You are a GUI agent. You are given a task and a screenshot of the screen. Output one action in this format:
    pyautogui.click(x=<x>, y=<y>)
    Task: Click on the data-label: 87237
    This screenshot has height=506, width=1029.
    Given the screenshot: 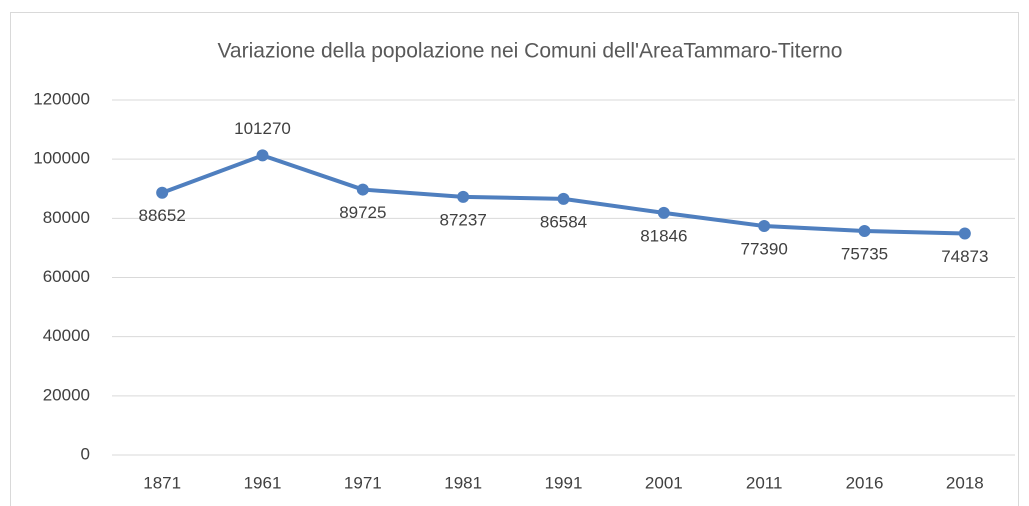 What is the action you would take?
    pyautogui.click(x=463, y=219)
    